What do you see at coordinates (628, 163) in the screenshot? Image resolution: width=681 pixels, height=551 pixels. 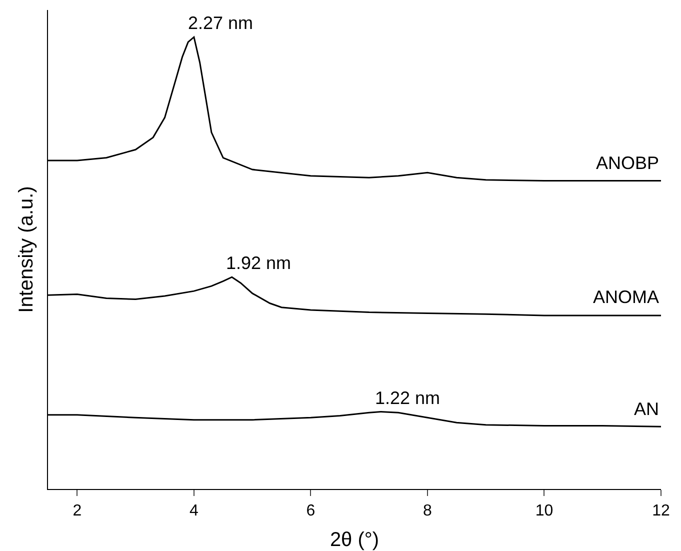 I see `series-label: ANOBP` at bounding box center [628, 163].